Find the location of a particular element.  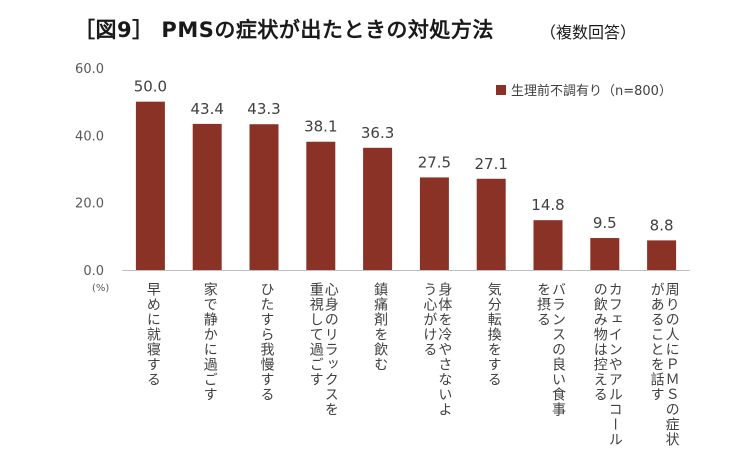

bar-value-label: 27.5 is located at coordinates (434, 162).